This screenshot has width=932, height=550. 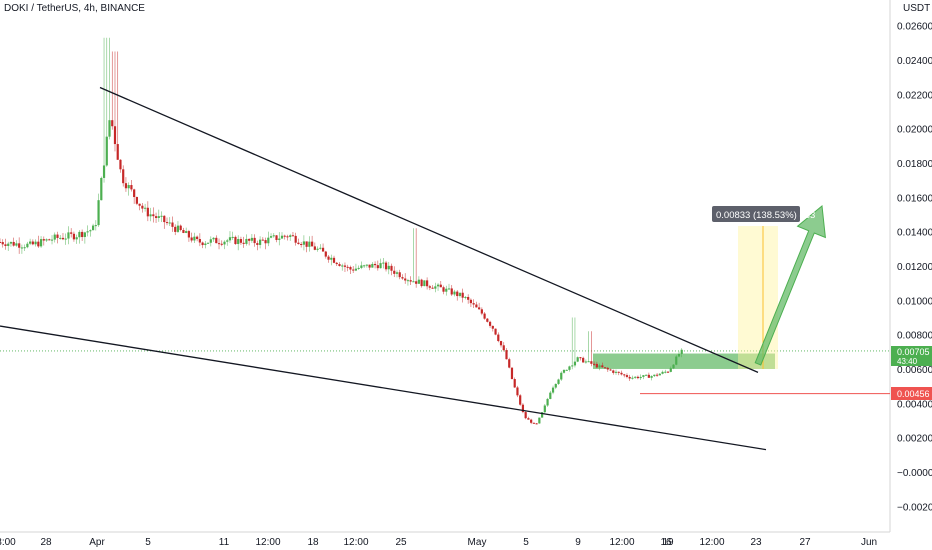 What do you see at coordinates (914, 61) in the screenshot?
I see `price-tick-label: 0.02400` at bounding box center [914, 61].